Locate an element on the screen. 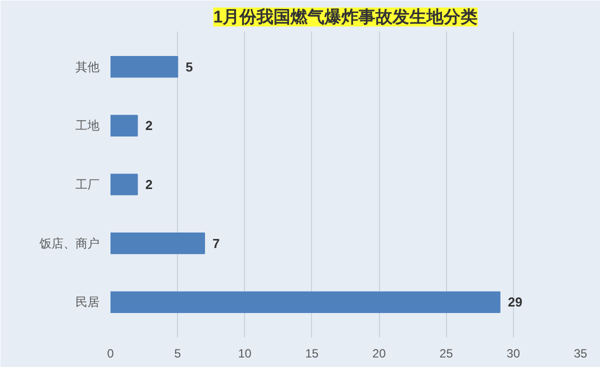 The image size is (600, 367). data-label: 7 is located at coordinates (216, 243).